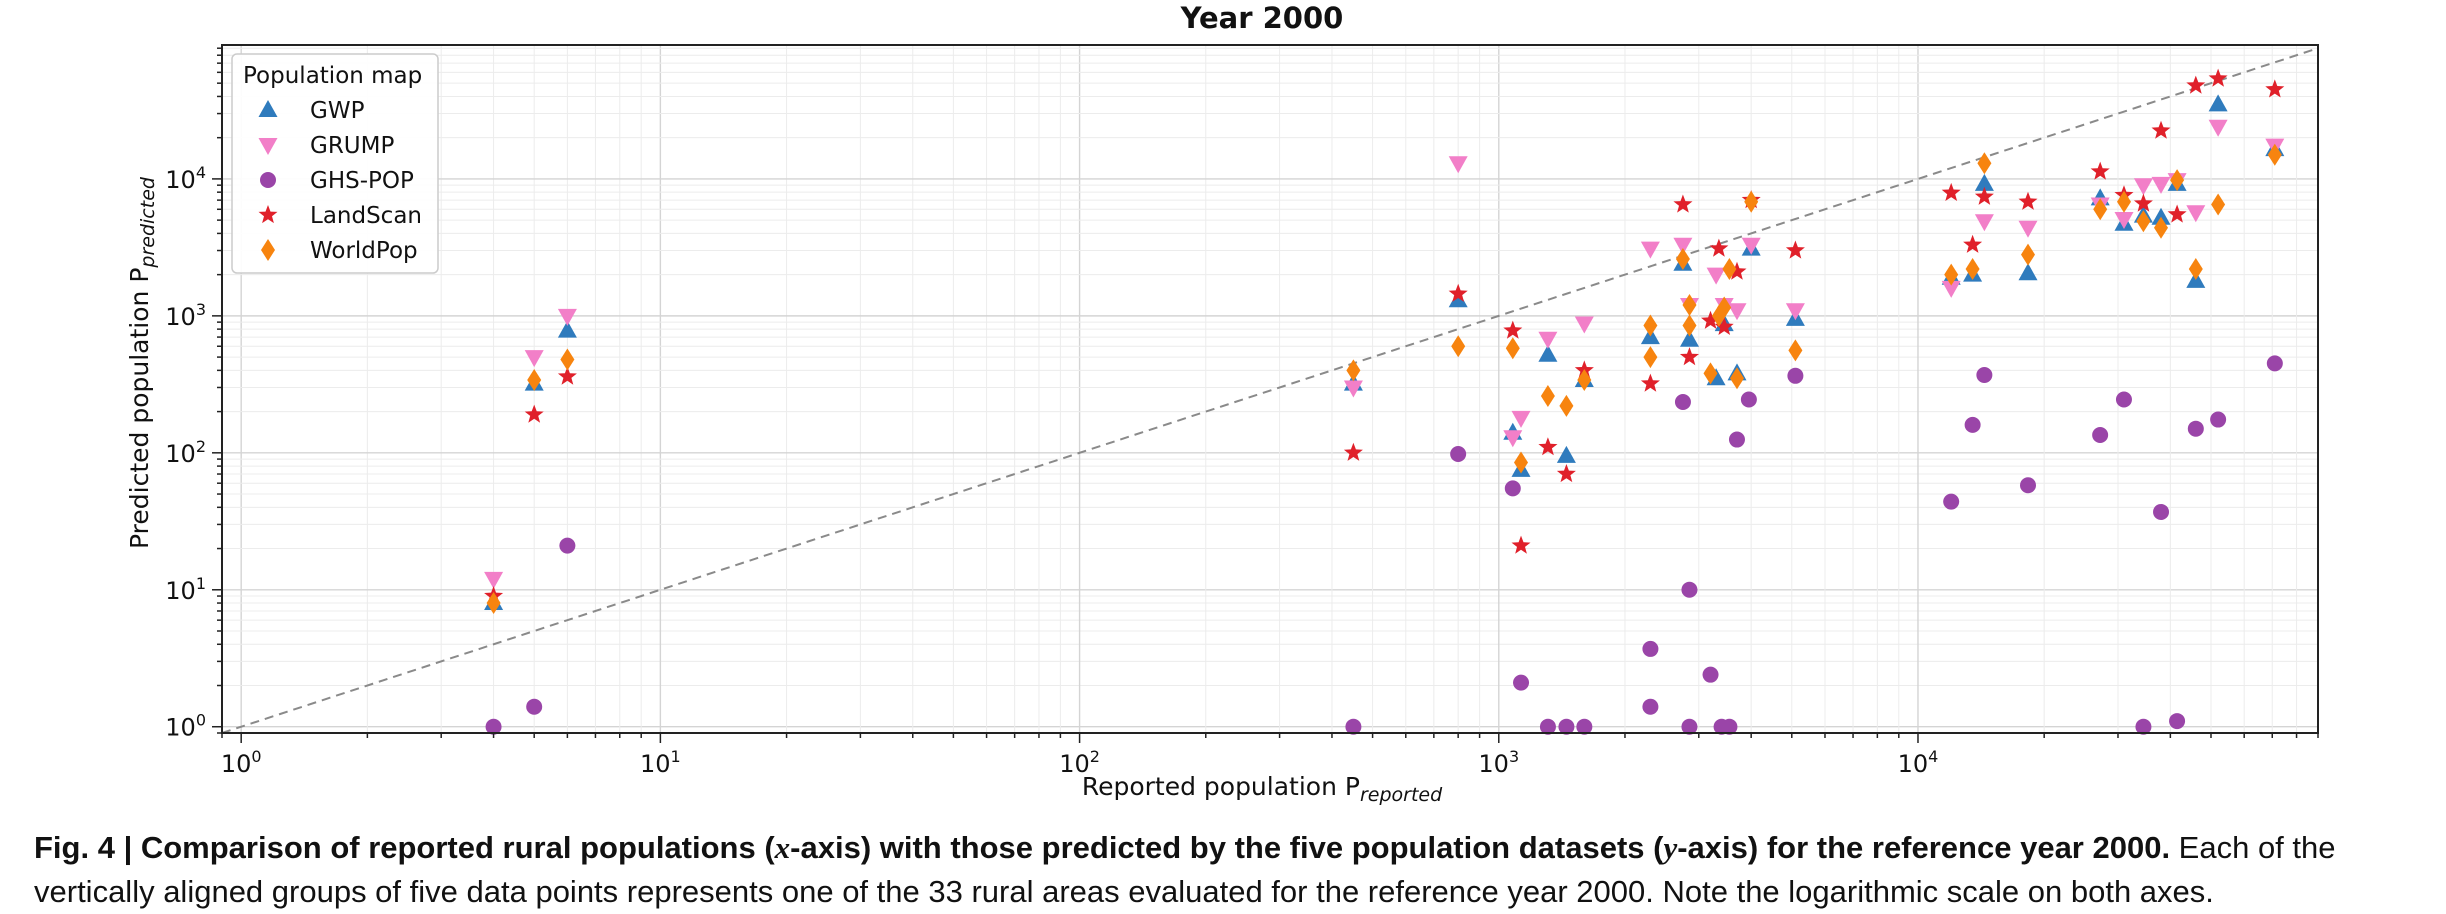 This screenshot has width=2446, height=914. What do you see at coordinates (1262, 789) in the screenshot?
I see `x-axis-label: Reported population Preported` at bounding box center [1262, 789].